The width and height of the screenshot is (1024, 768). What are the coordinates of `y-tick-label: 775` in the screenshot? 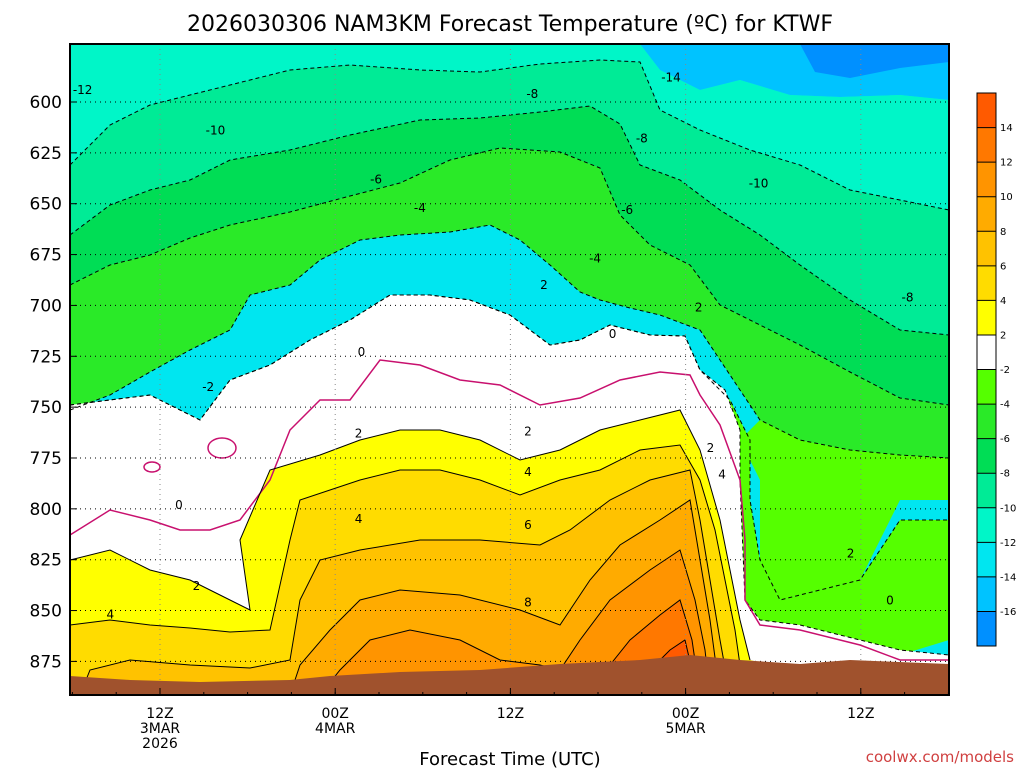 It's located at (46, 459).